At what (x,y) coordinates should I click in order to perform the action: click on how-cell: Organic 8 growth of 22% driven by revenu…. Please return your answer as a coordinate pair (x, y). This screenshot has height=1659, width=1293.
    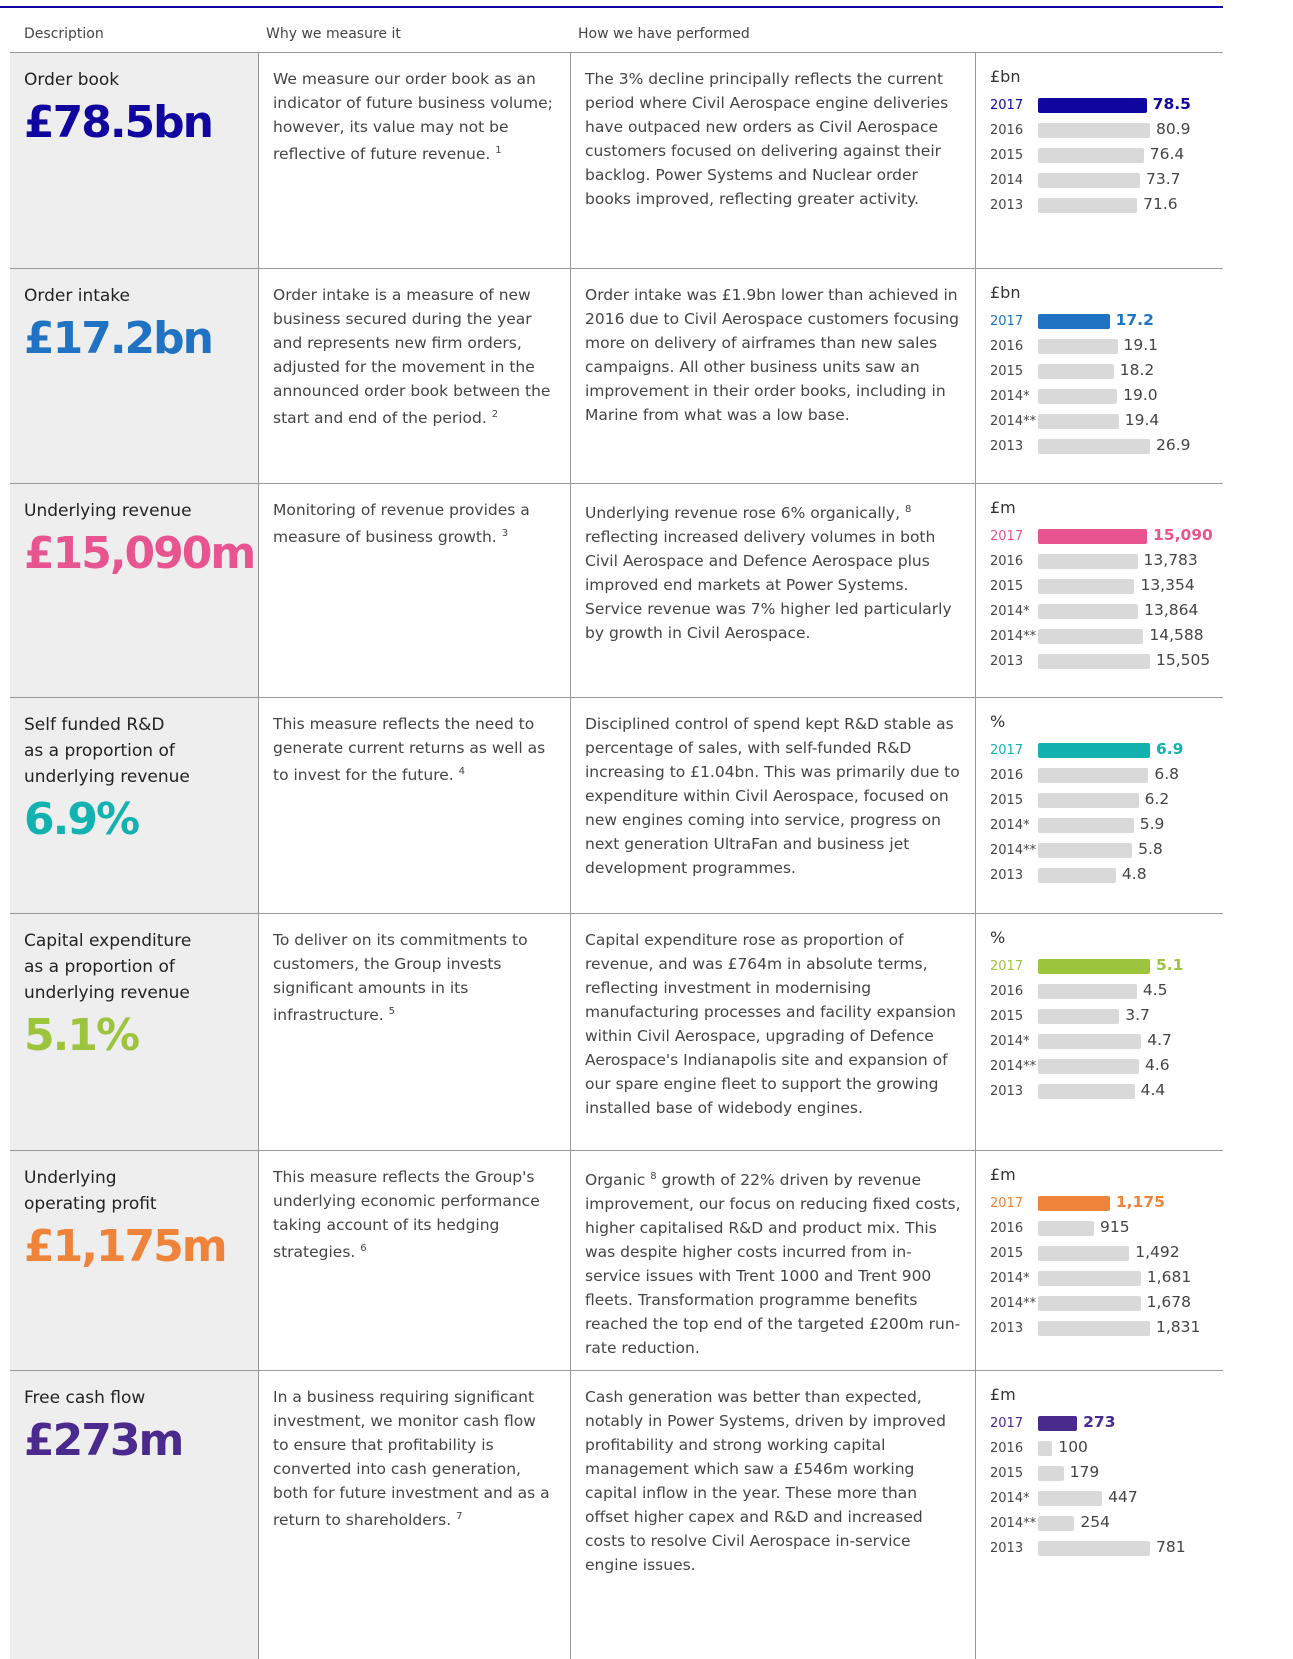
    Looking at the image, I should click on (772, 1261).